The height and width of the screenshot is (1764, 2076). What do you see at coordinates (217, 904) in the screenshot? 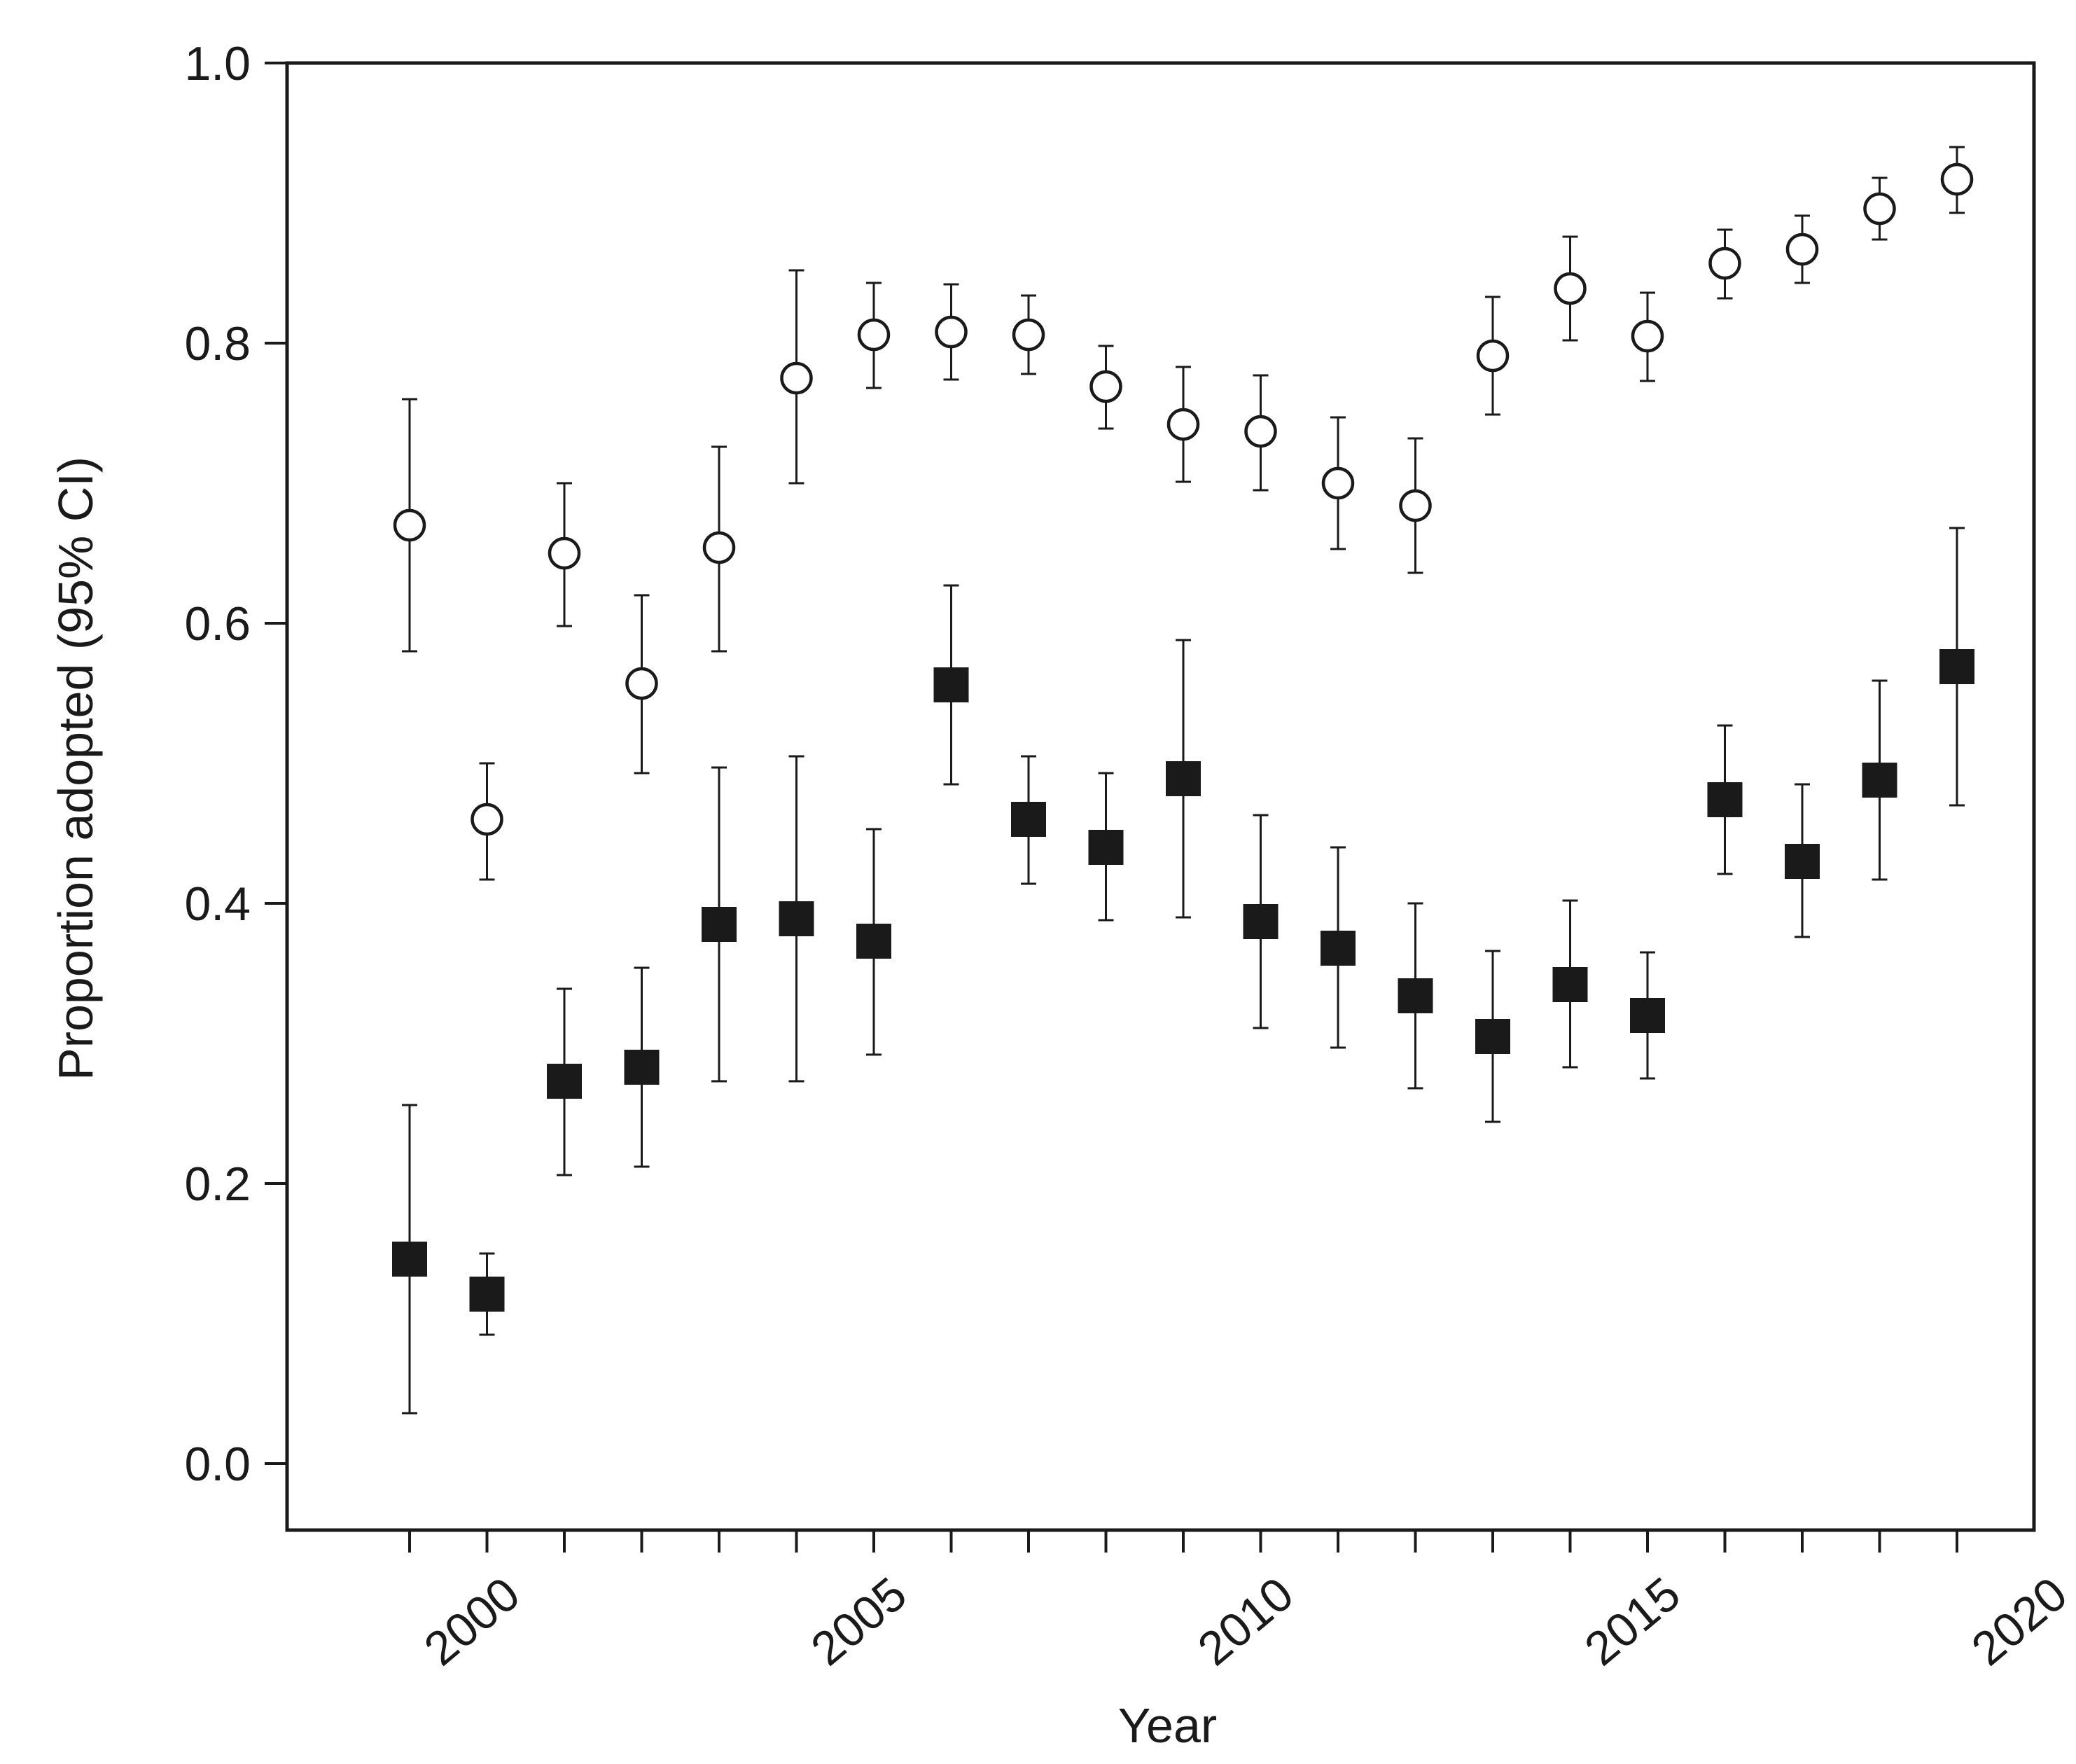
I see `y-tick-label: 0.4` at bounding box center [217, 904].